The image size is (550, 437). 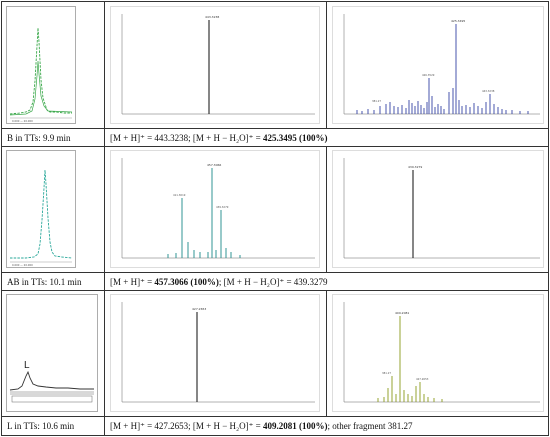 What do you see at coordinates (222, 207) in the screenshot?
I see `svg-text: 439.3279` at bounding box center [222, 207].